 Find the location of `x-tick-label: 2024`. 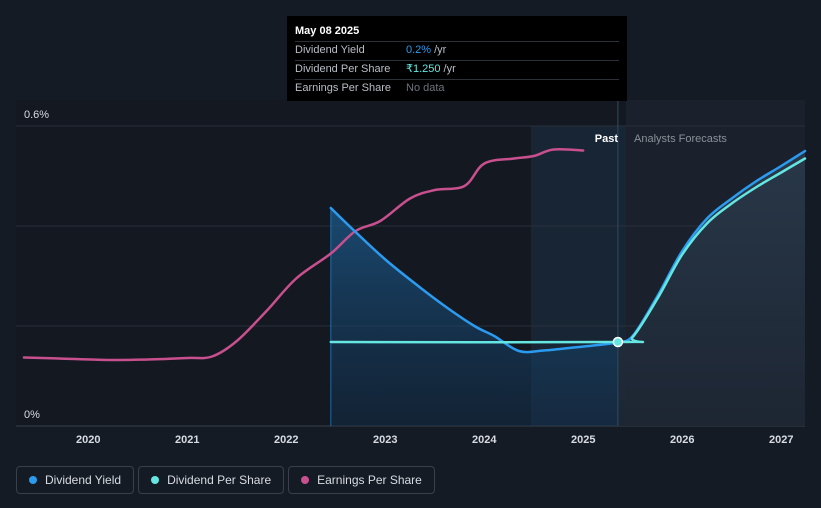

x-tick-label: 2024 is located at coordinates (484, 440).